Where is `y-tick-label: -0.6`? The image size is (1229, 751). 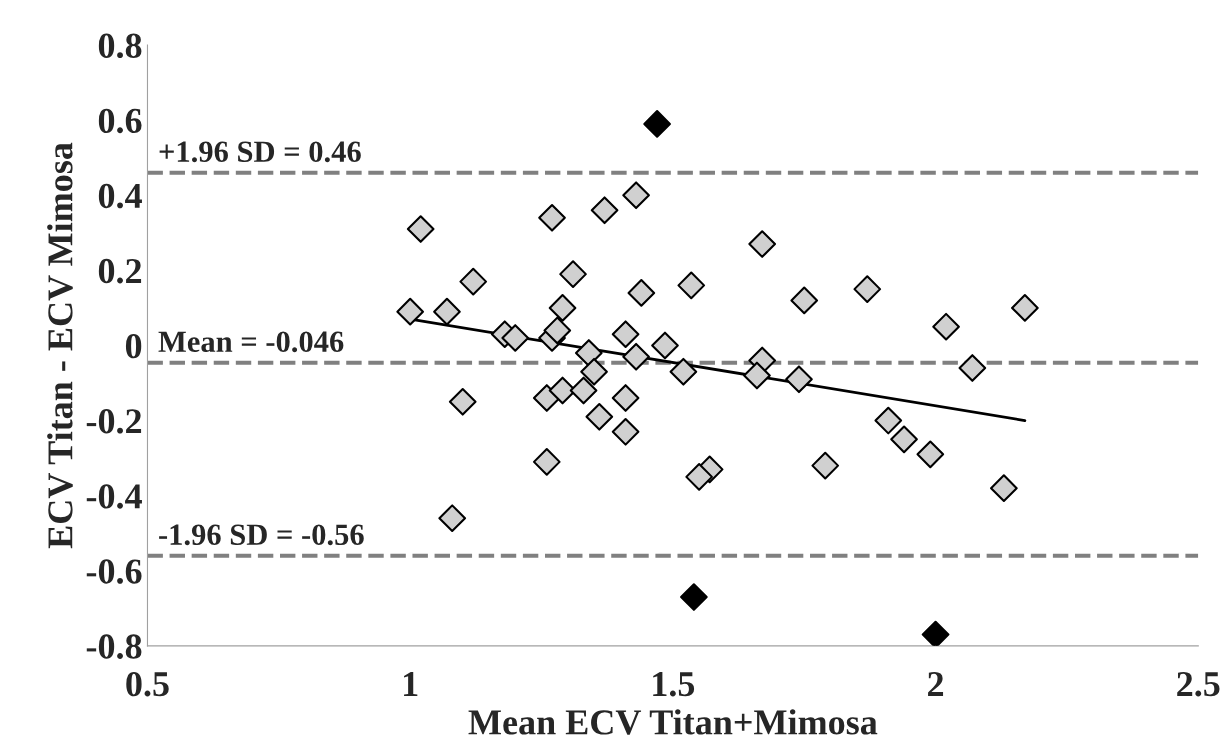 y-tick-label: -0.6 is located at coordinates (114, 571).